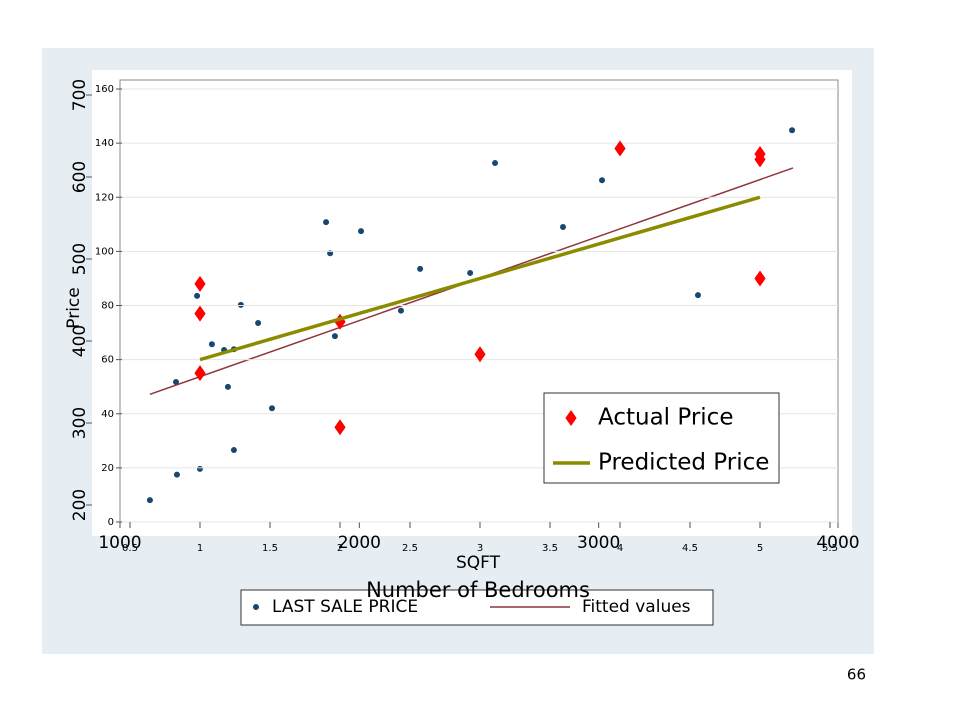 The width and height of the screenshot is (960, 720). Describe the element at coordinates (665, 418) in the screenshot. I see `legend-label: Actual Price` at that location.